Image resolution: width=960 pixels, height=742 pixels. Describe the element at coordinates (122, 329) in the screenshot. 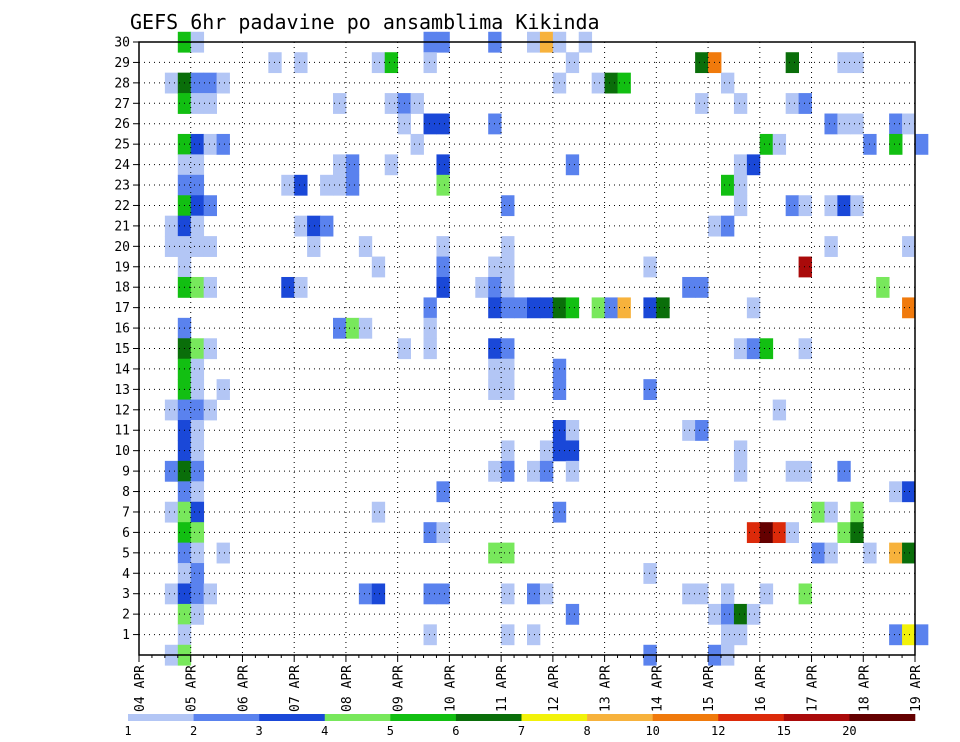

I see `y-tick-label: 16` at that location.